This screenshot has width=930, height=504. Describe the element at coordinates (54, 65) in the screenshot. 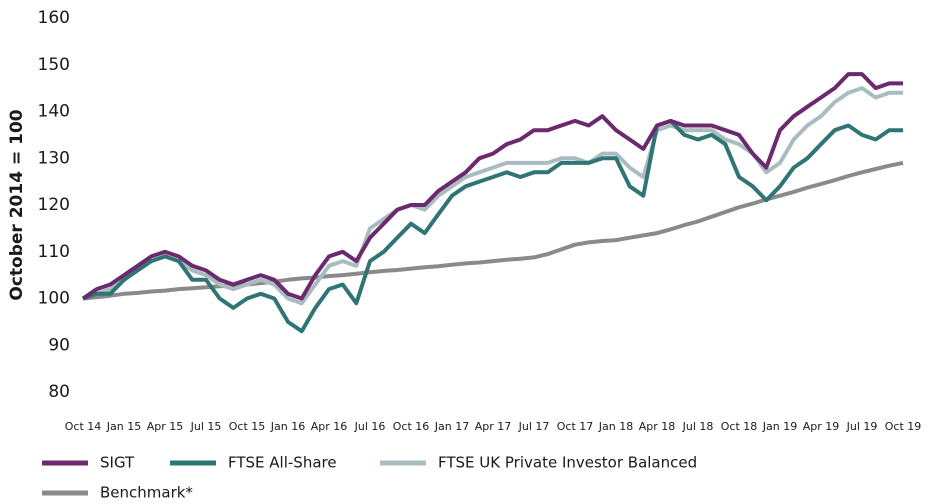

I see `y-tick-label: 150` at that location.